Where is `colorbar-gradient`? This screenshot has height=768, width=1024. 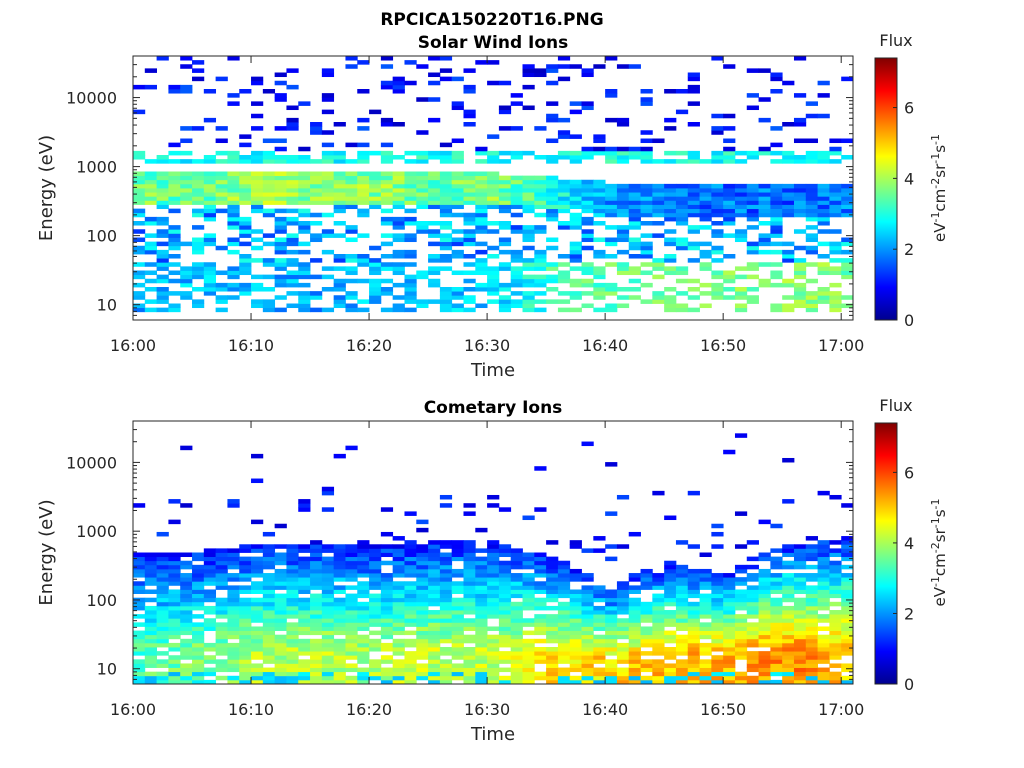
colorbar-gradient is located at coordinates (886, 553).